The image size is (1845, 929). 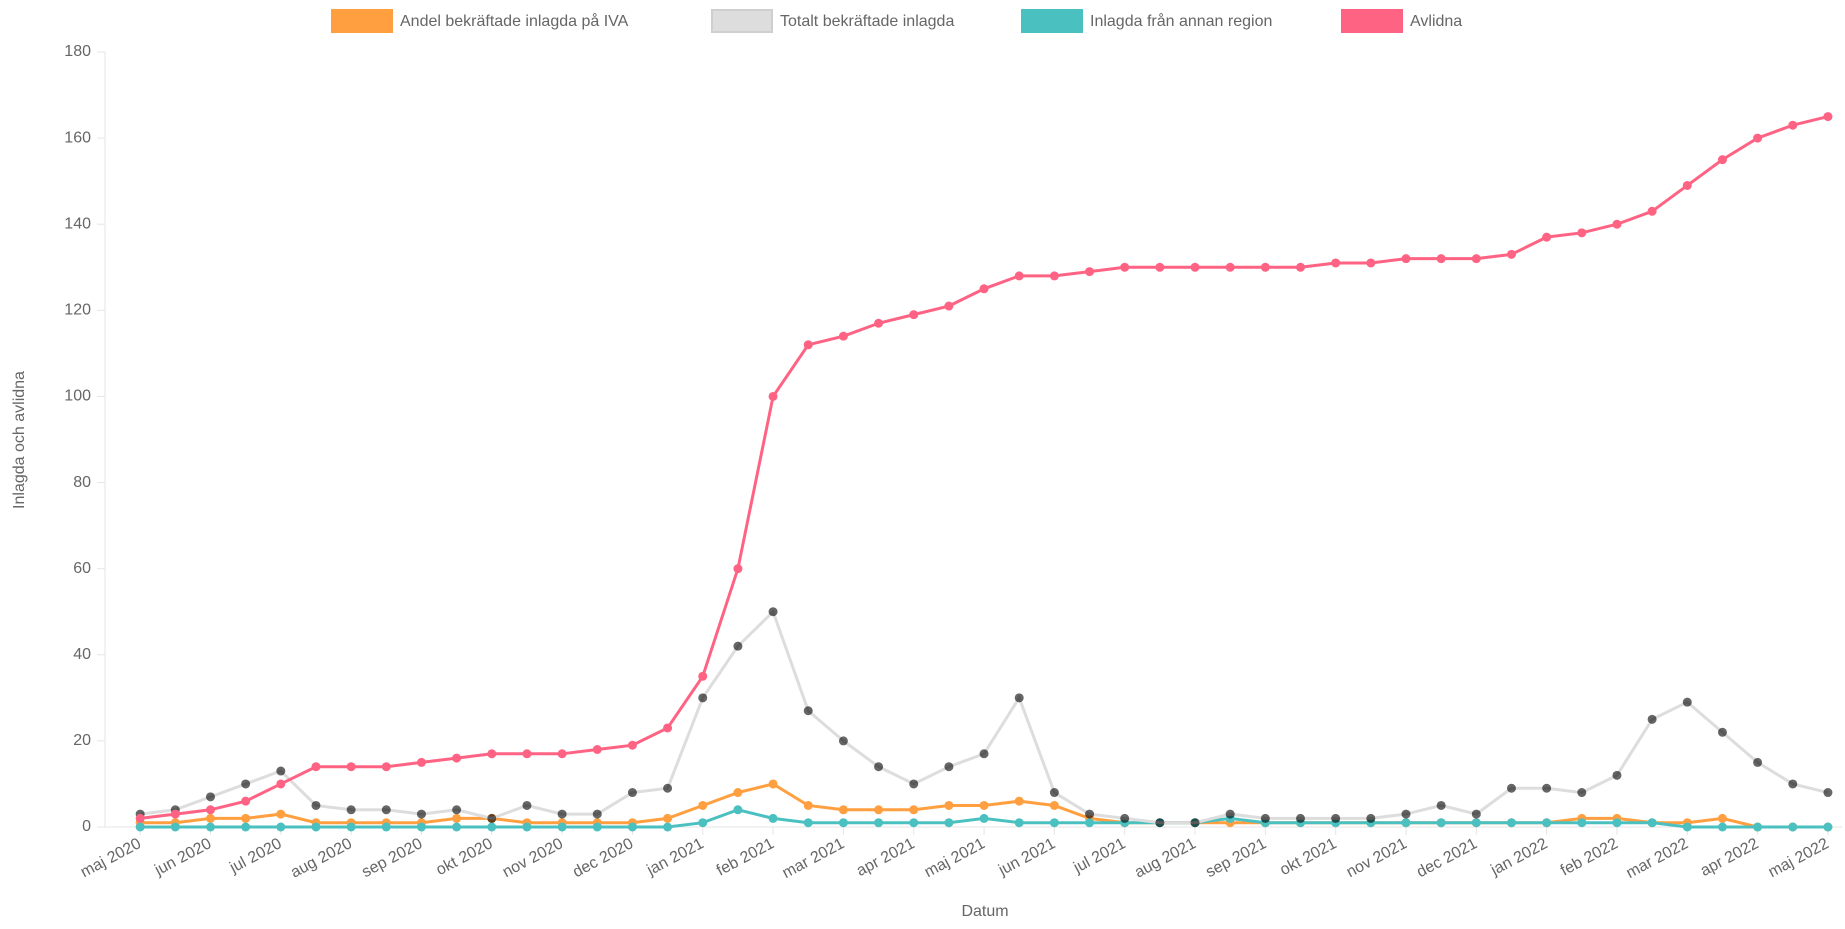 What do you see at coordinates (77, 51) in the screenshot?
I see `y-tick-label: 180` at bounding box center [77, 51].